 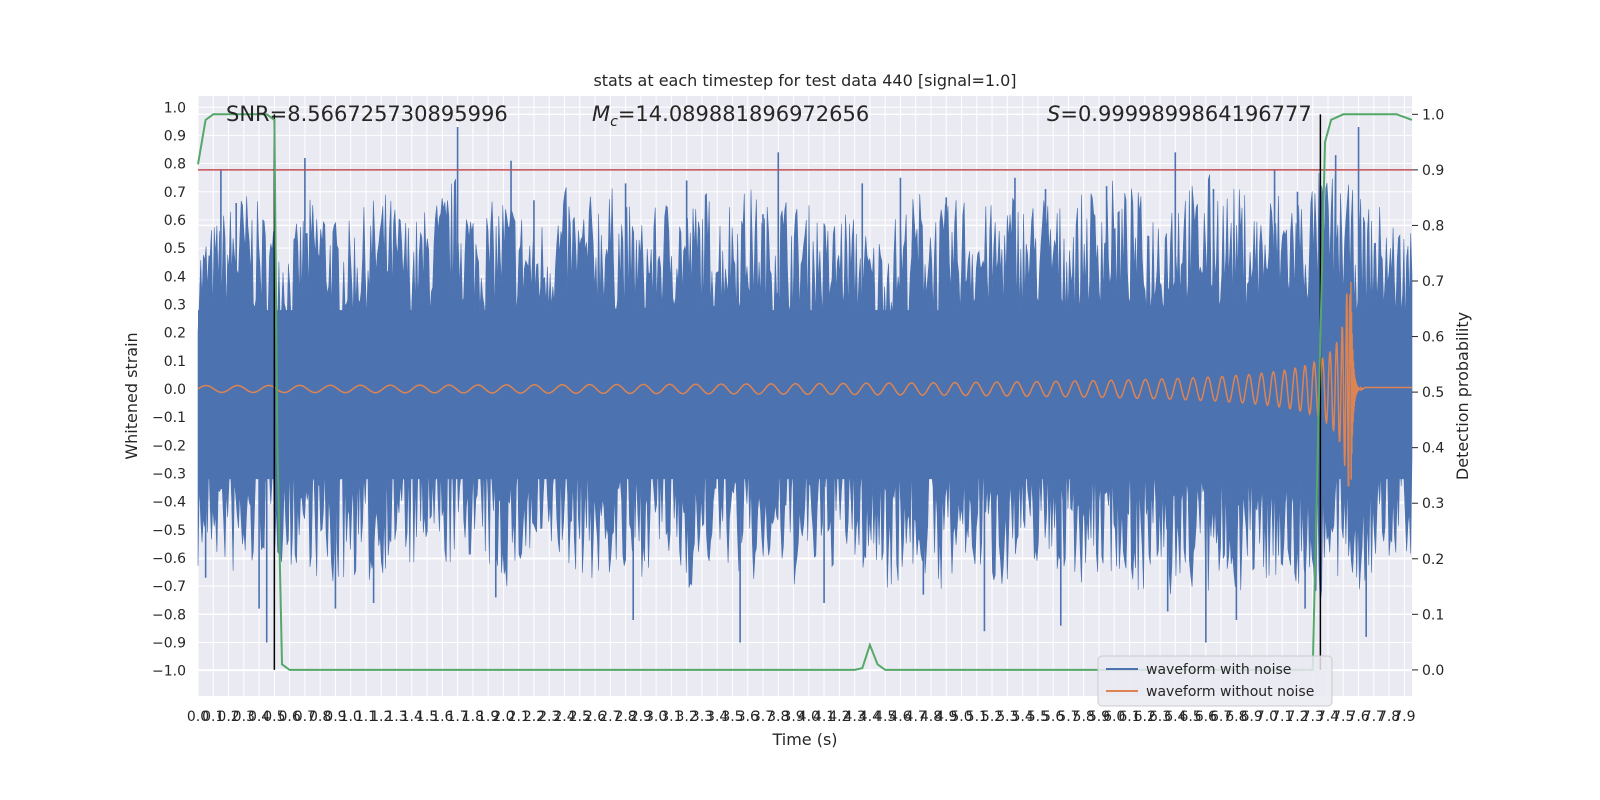 What do you see at coordinates (656, 717) in the screenshot?
I see `x-tick-label: 3.0` at bounding box center [656, 717].